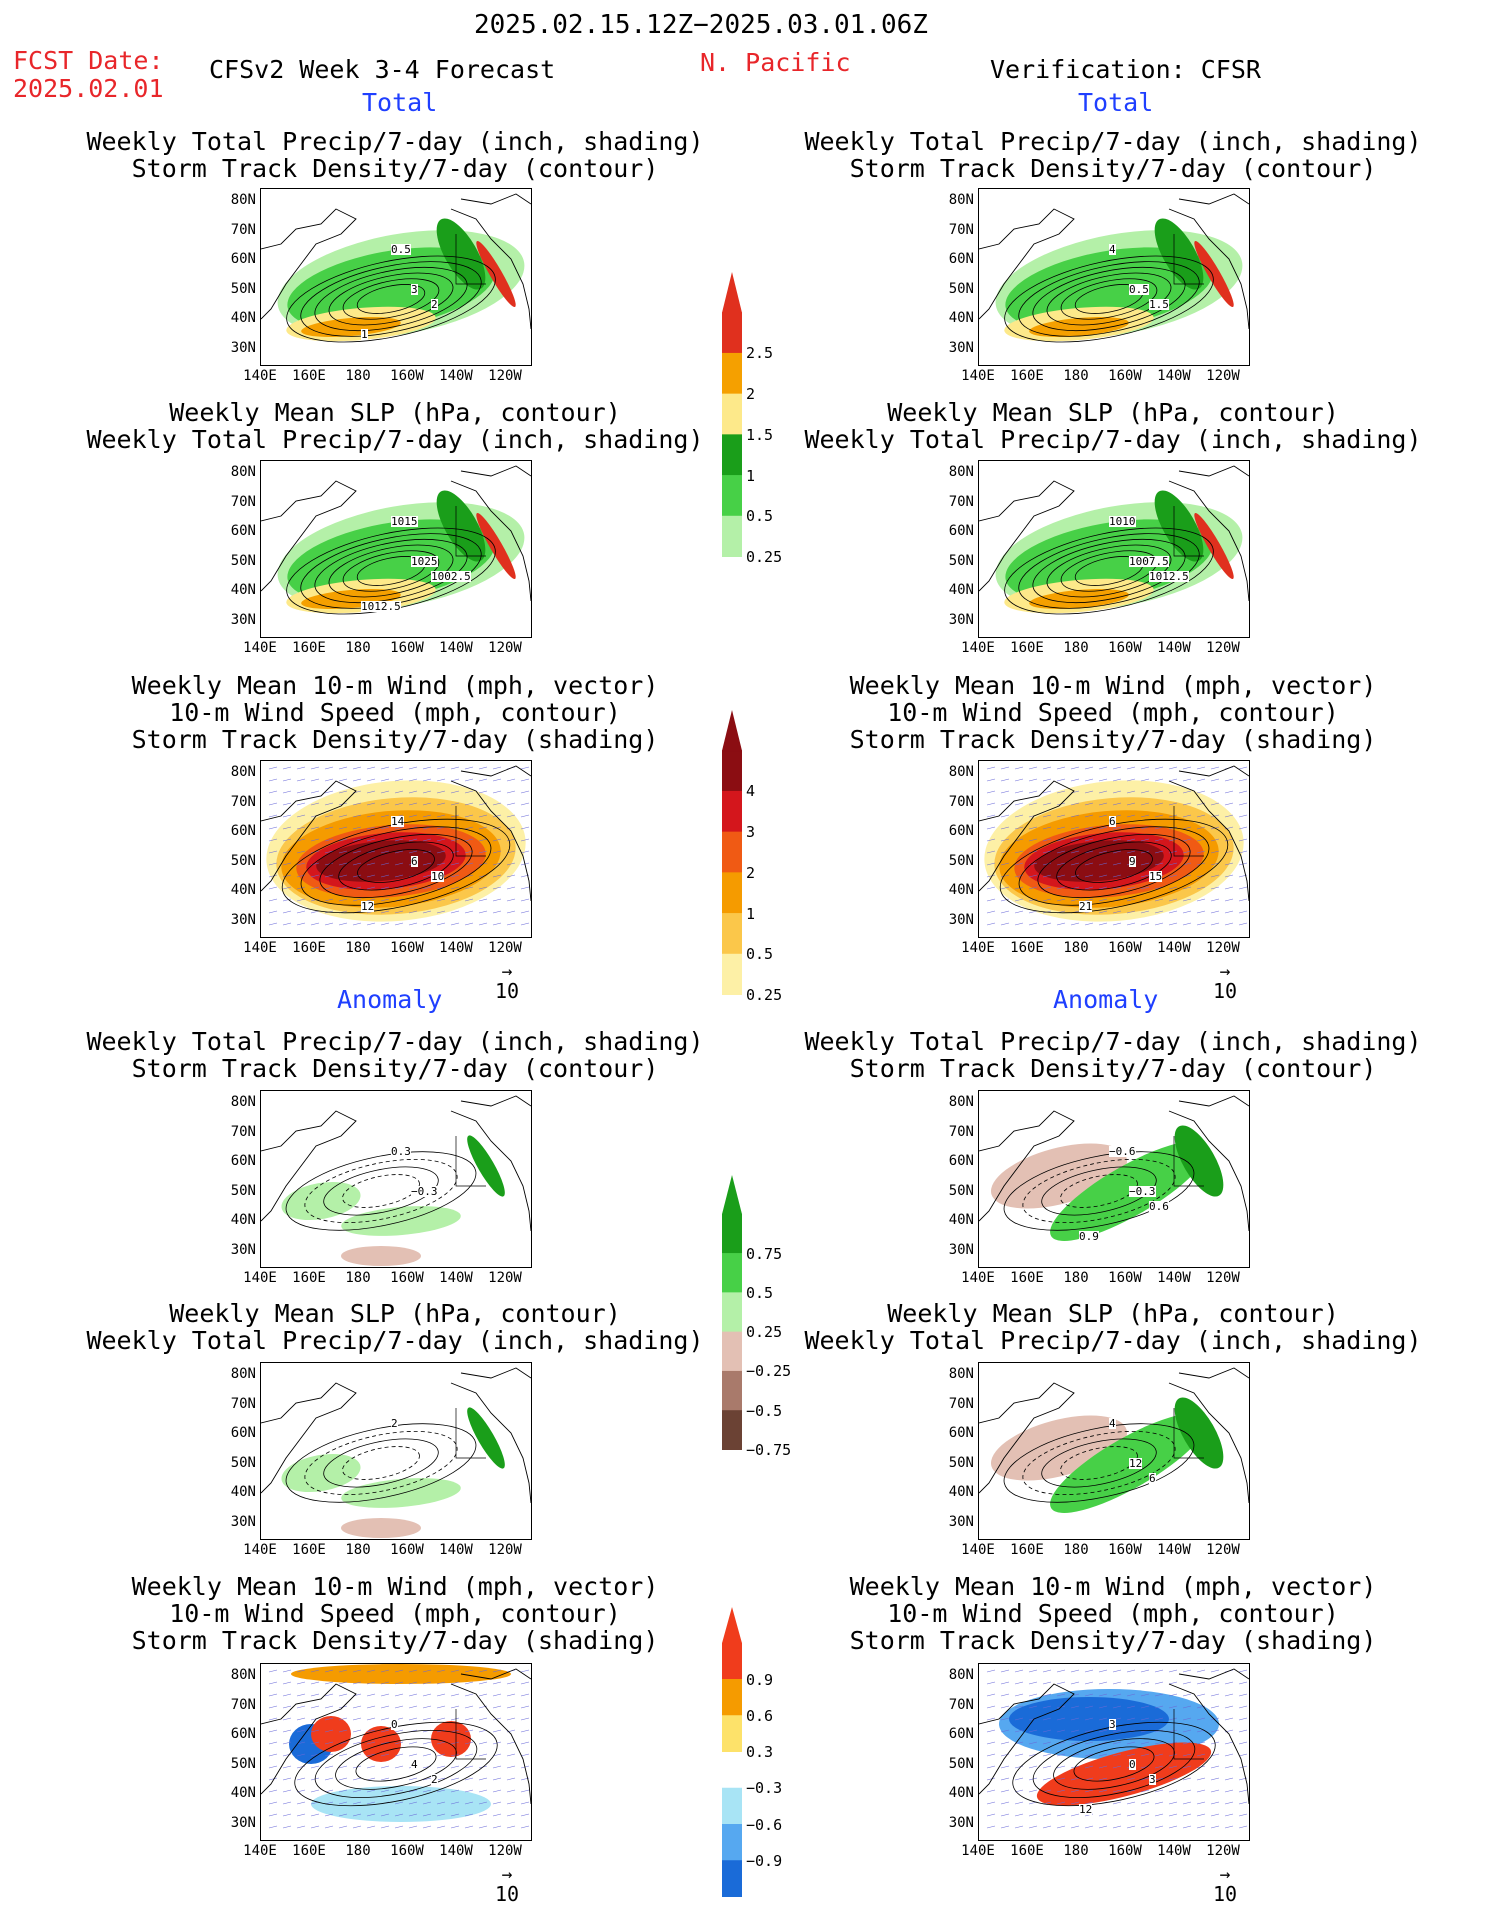 The image size is (1487, 1925). What do you see at coordinates (1199, 1433) in the screenshot?
I see `precip-anom-wet-max` at bounding box center [1199, 1433].